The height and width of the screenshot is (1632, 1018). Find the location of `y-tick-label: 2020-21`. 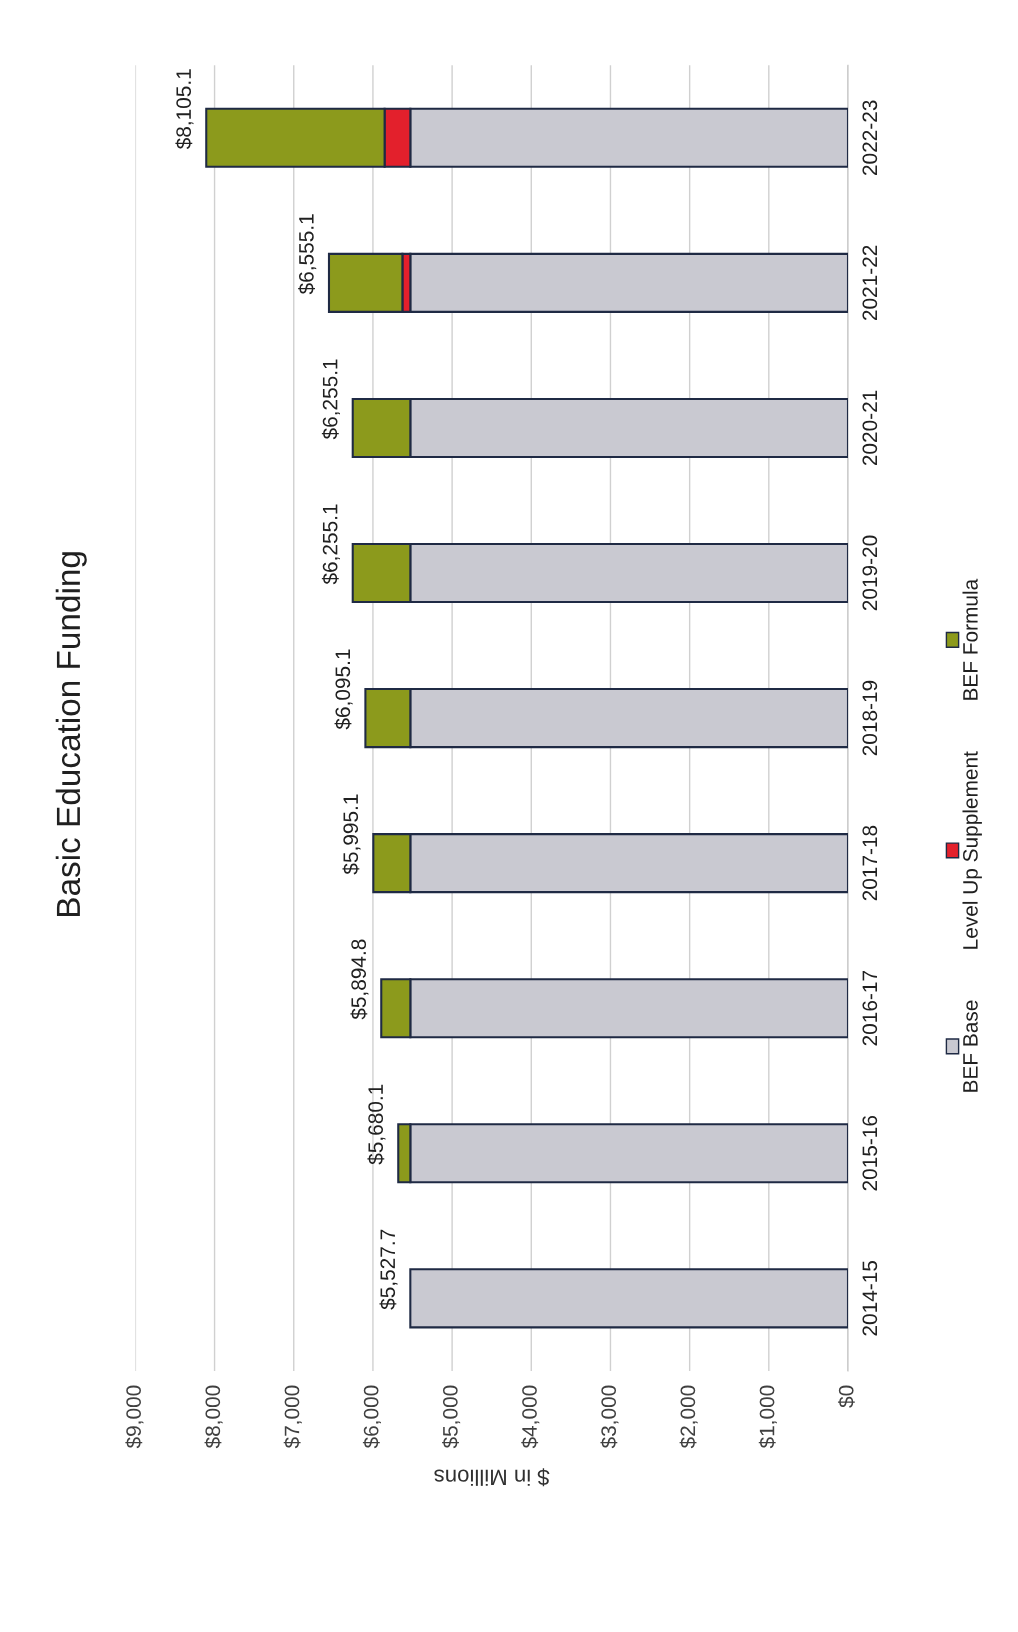

y-tick-label: 2020-21 is located at coordinates (870, 428).